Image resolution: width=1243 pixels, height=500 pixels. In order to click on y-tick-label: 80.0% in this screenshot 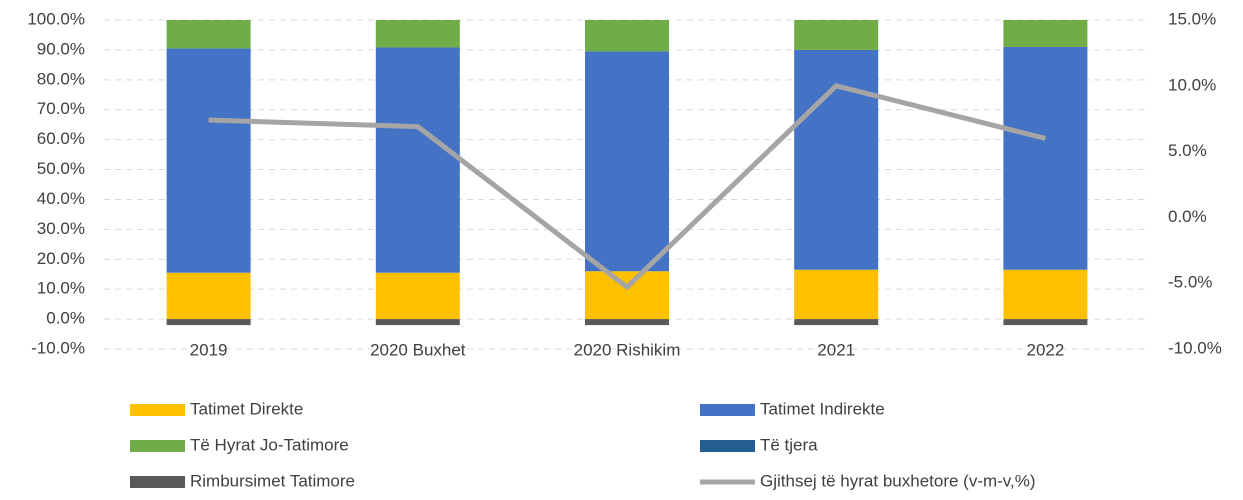, I will do `click(61, 78)`.